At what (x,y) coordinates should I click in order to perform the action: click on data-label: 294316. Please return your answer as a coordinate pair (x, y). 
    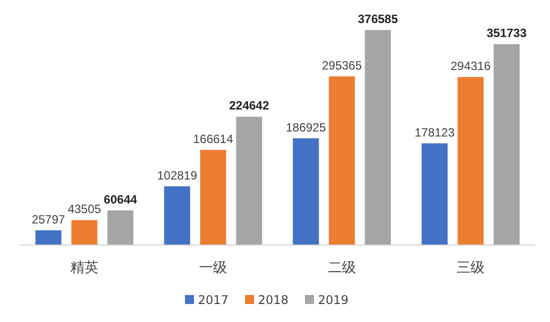
    Looking at the image, I should click on (470, 65).